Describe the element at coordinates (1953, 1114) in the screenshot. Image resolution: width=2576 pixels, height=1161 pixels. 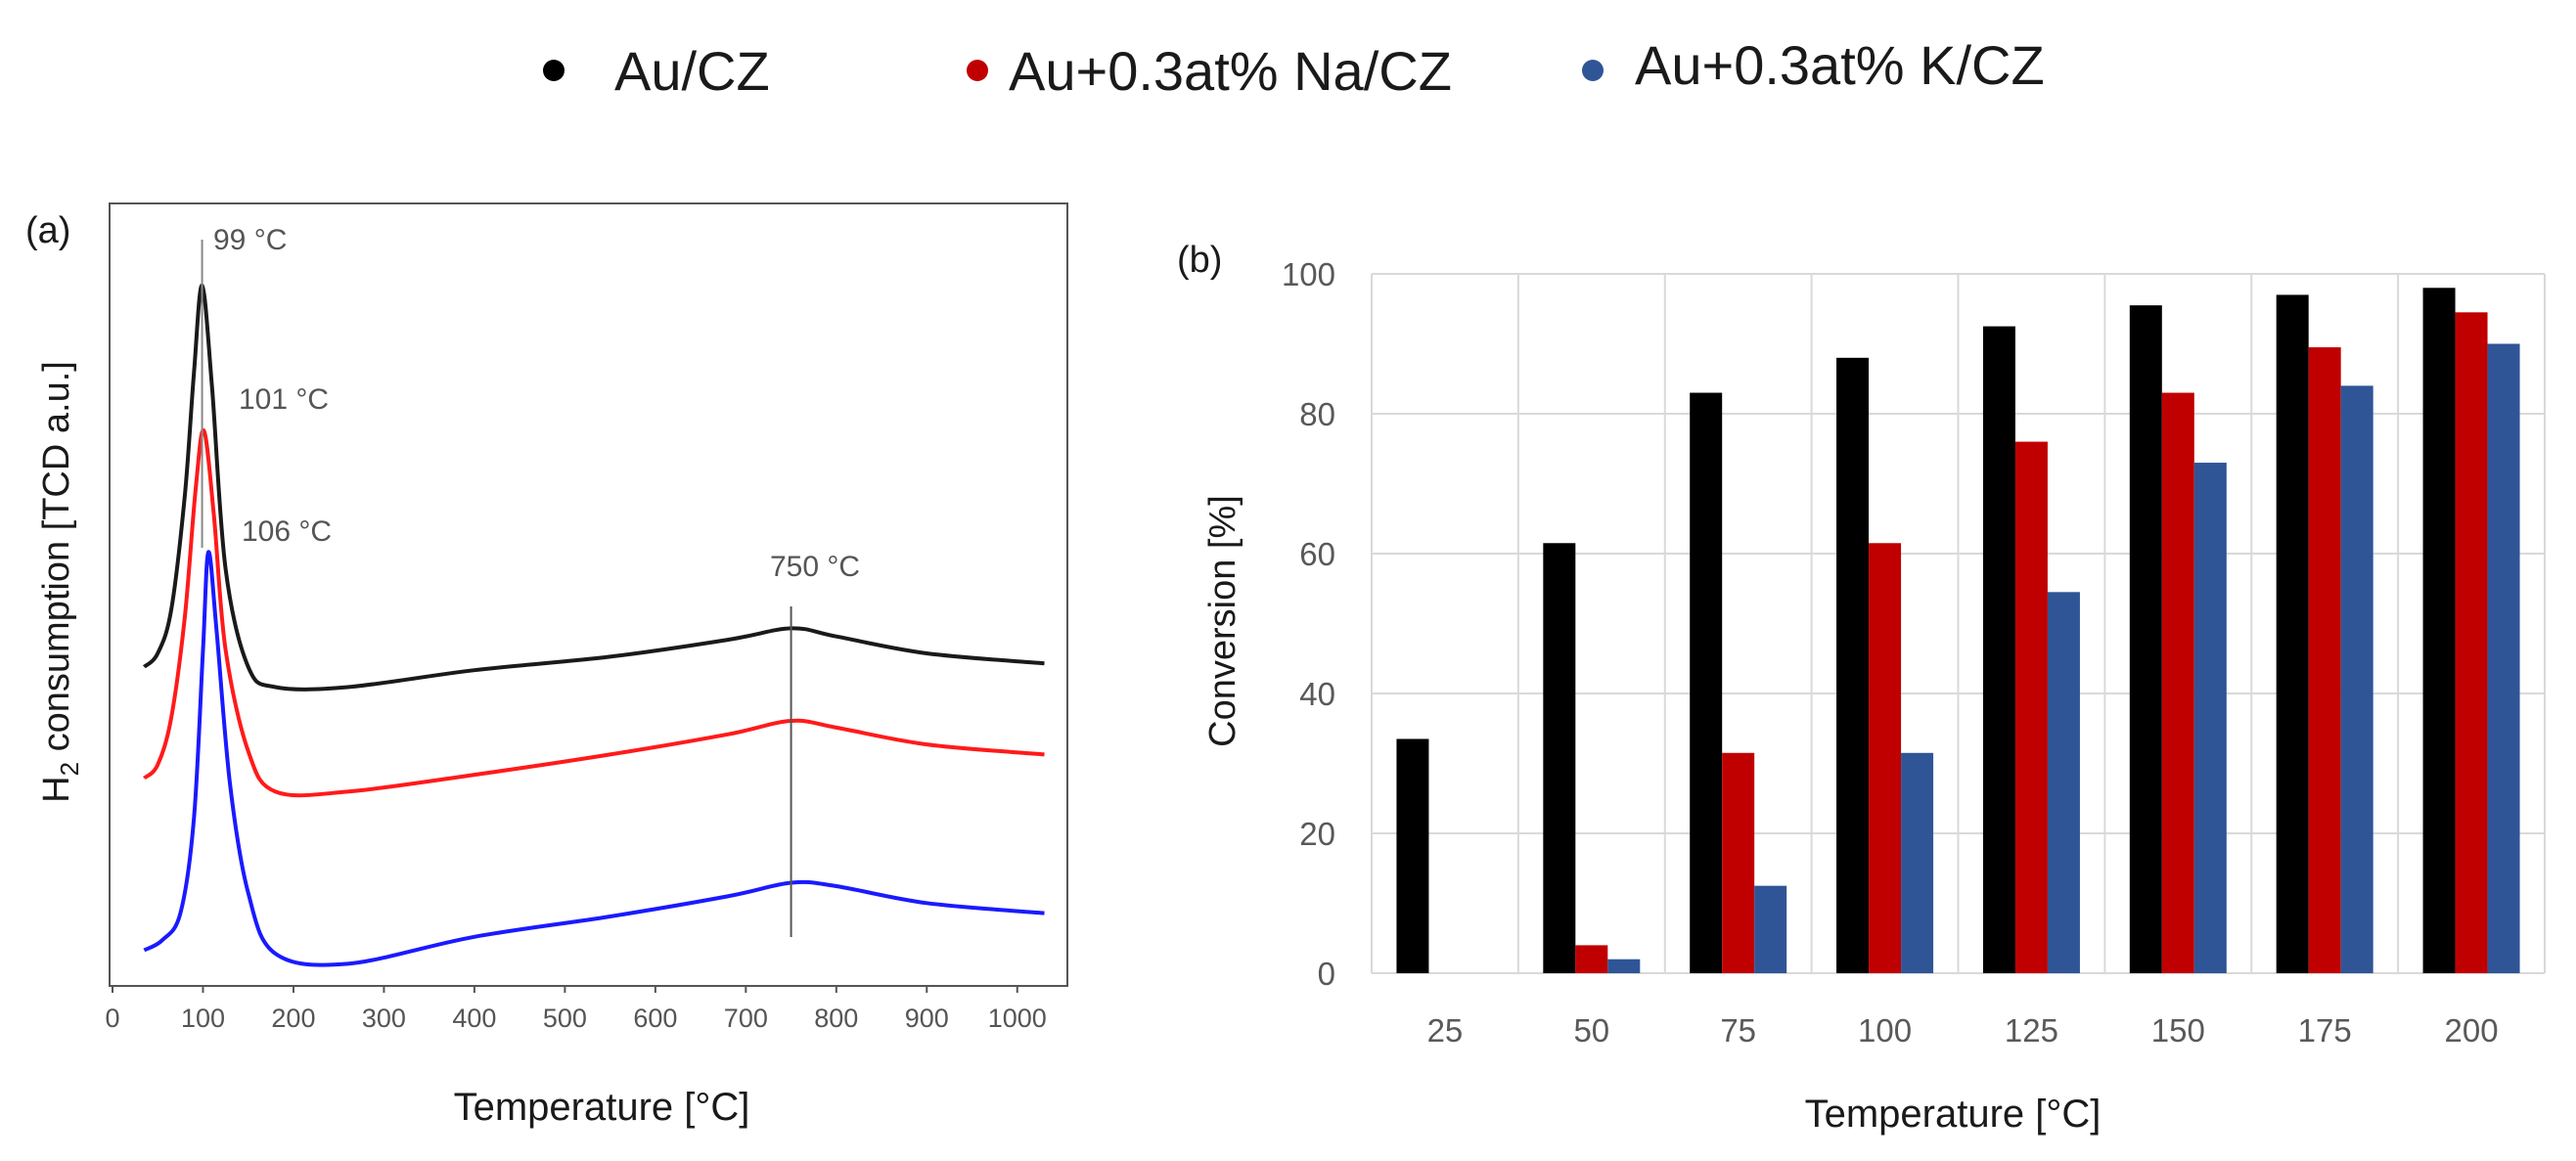
I see `panel-b-x-axis-label: Temperature [°C]` at that location.